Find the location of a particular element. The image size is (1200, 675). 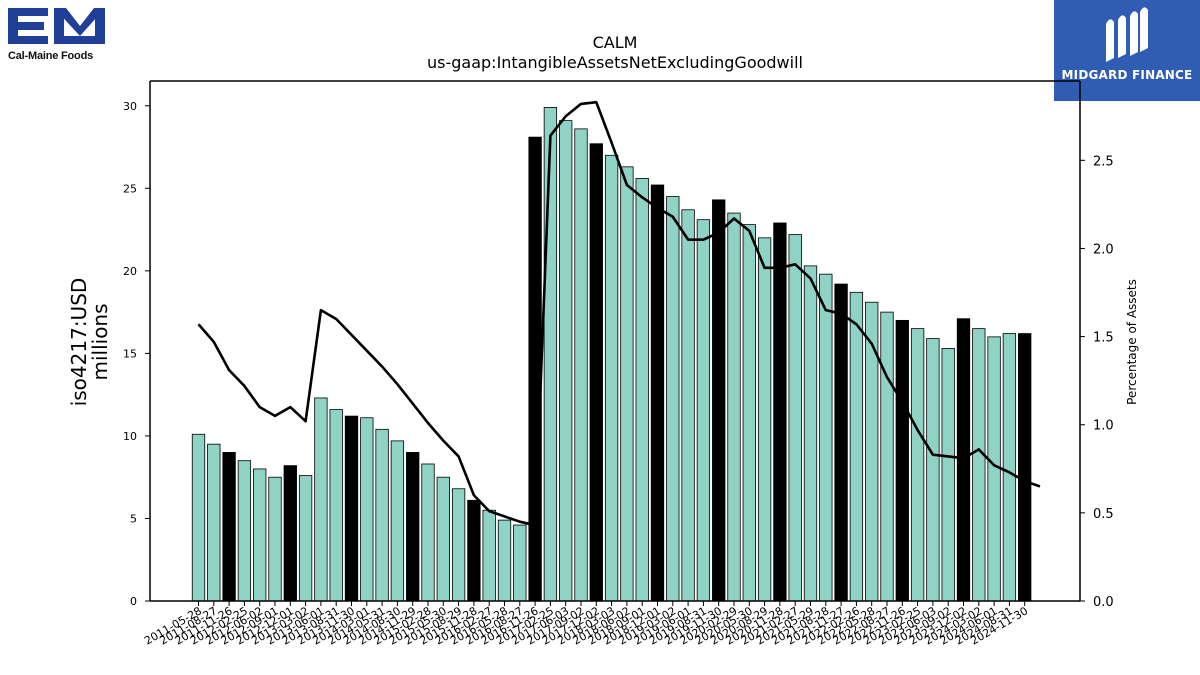

y-tick-label: 20 is located at coordinates (130, 271).